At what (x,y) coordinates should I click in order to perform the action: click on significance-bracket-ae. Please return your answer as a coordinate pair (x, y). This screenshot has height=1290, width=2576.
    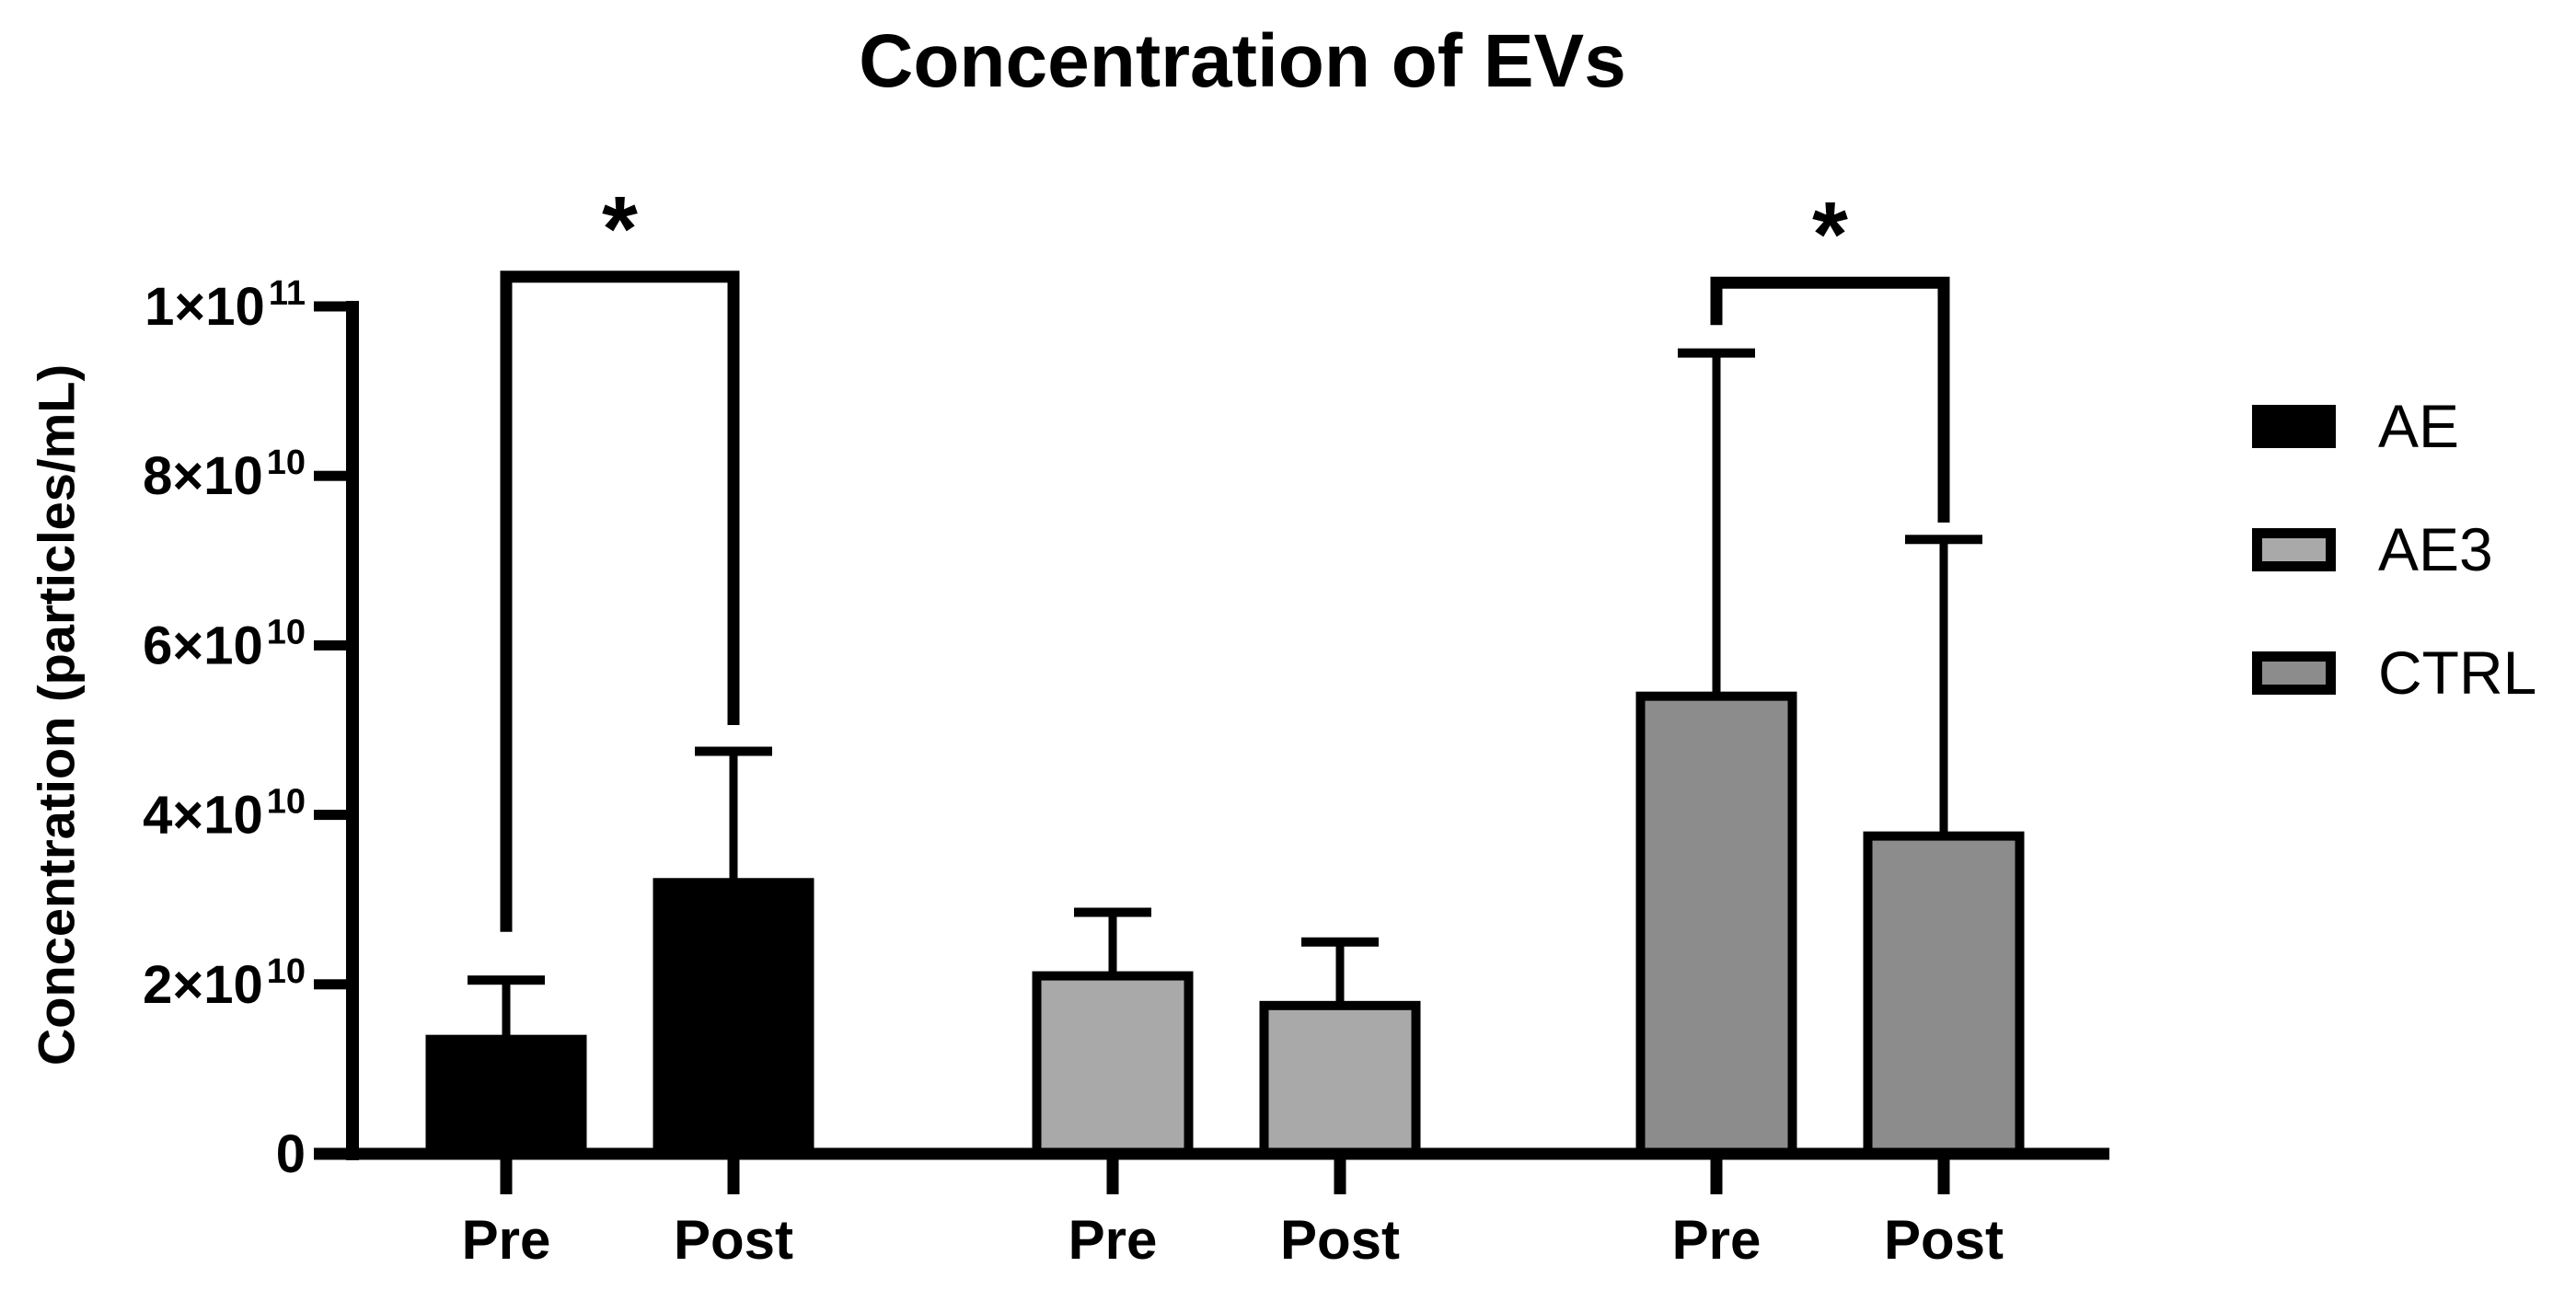
    Looking at the image, I should click on (620, 601).